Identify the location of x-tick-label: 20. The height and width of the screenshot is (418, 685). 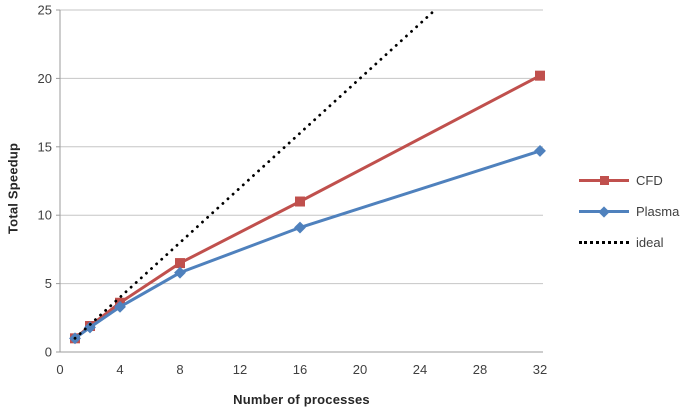
(360, 369).